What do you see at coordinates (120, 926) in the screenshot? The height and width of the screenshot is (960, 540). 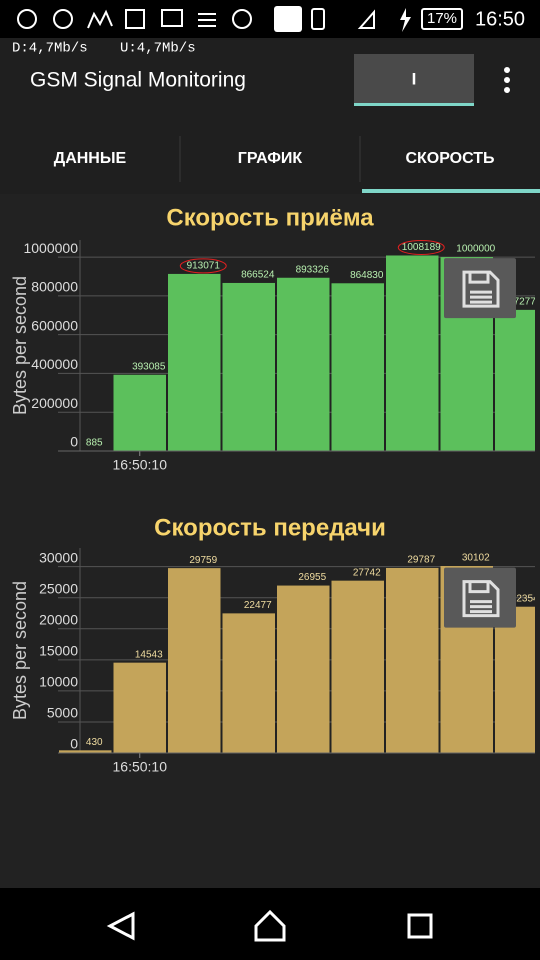 I see `back-button` at bounding box center [120, 926].